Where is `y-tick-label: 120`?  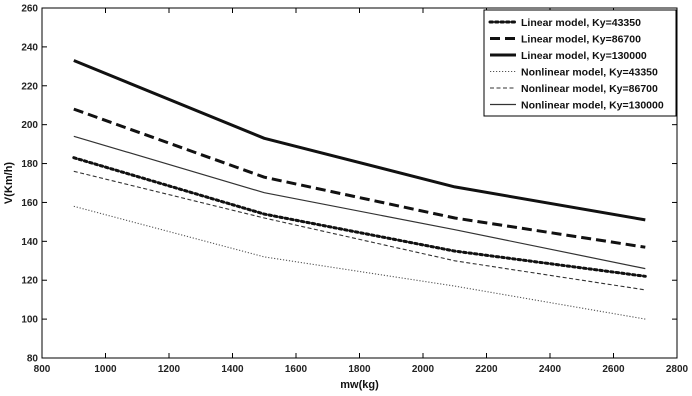
y-tick-label: 120 is located at coordinates (29, 281).